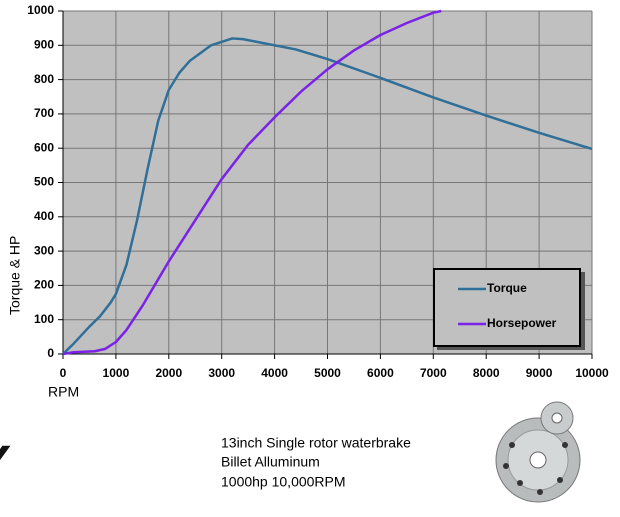  What do you see at coordinates (522, 323) in the screenshot?
I see `legend-label: Horsepower` at bounding box center [522, 323].